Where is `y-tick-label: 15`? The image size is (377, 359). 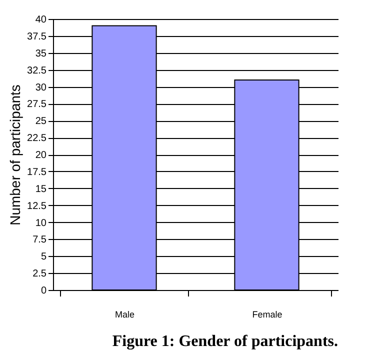
y-tick-label: 15 is located at coordinates (41, 189).